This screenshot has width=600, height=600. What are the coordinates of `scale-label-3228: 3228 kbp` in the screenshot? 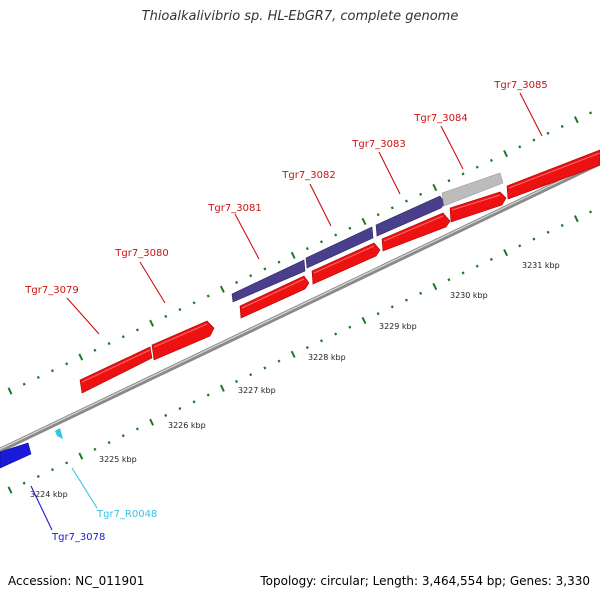 It's located at (327, 357).